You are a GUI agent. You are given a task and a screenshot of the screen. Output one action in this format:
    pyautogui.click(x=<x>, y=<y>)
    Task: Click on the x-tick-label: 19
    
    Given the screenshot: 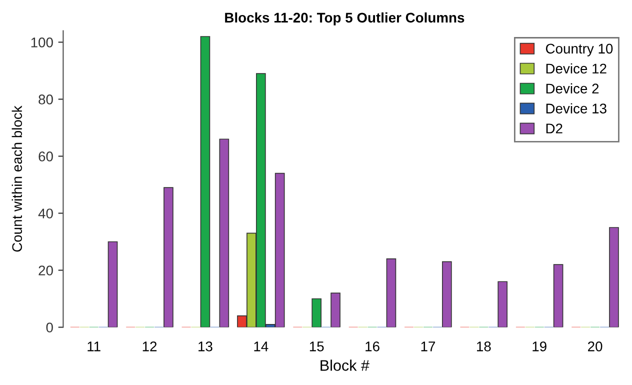 What is the action you would take?
    pyautogui.click(x=539, y=347)
    